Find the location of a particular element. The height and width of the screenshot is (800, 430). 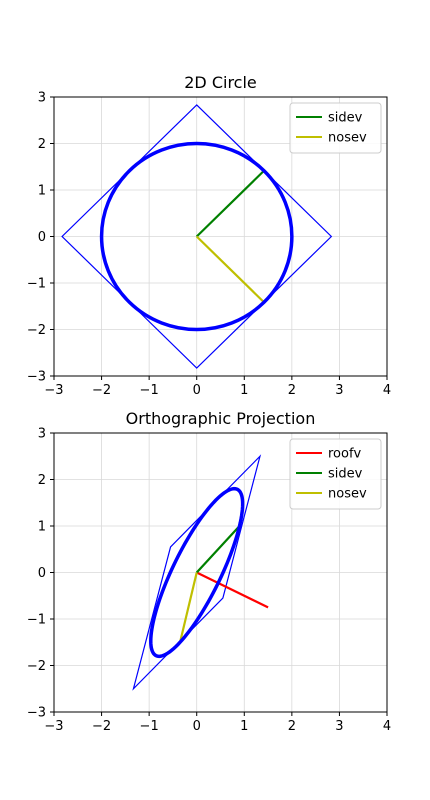

legend-label-roofv: roofv is located at coordinates (345, 454).